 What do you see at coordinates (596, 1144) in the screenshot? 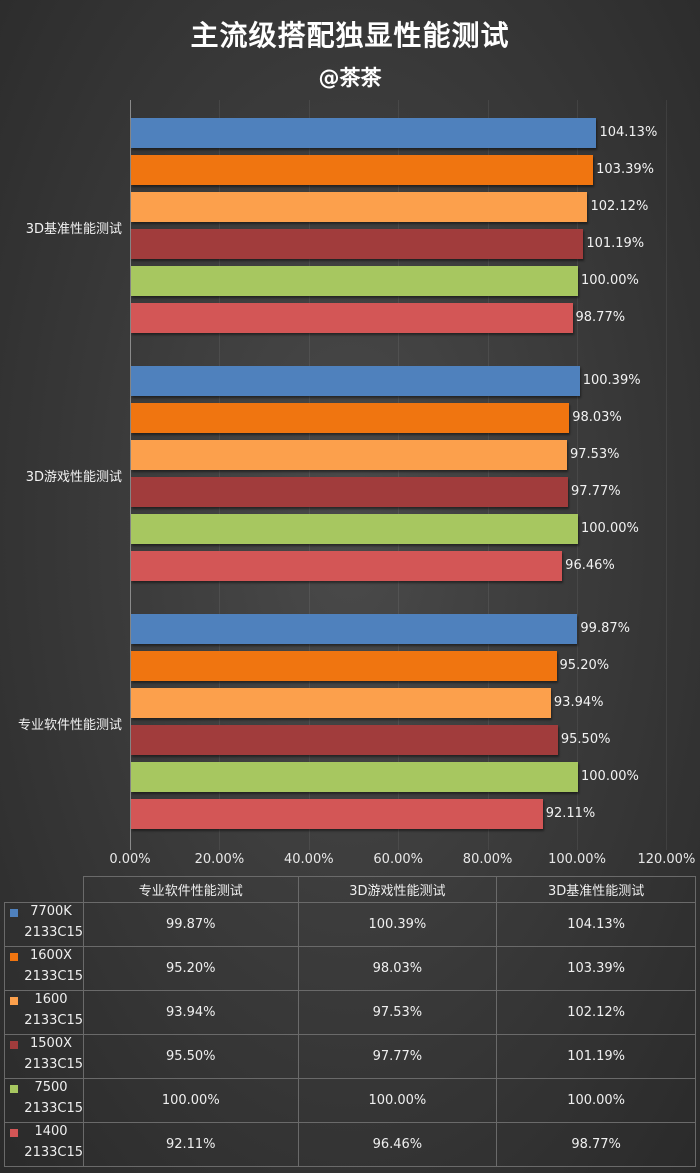
I see `table-cell-value: 98.77%` at bounding box center [596, 1144].